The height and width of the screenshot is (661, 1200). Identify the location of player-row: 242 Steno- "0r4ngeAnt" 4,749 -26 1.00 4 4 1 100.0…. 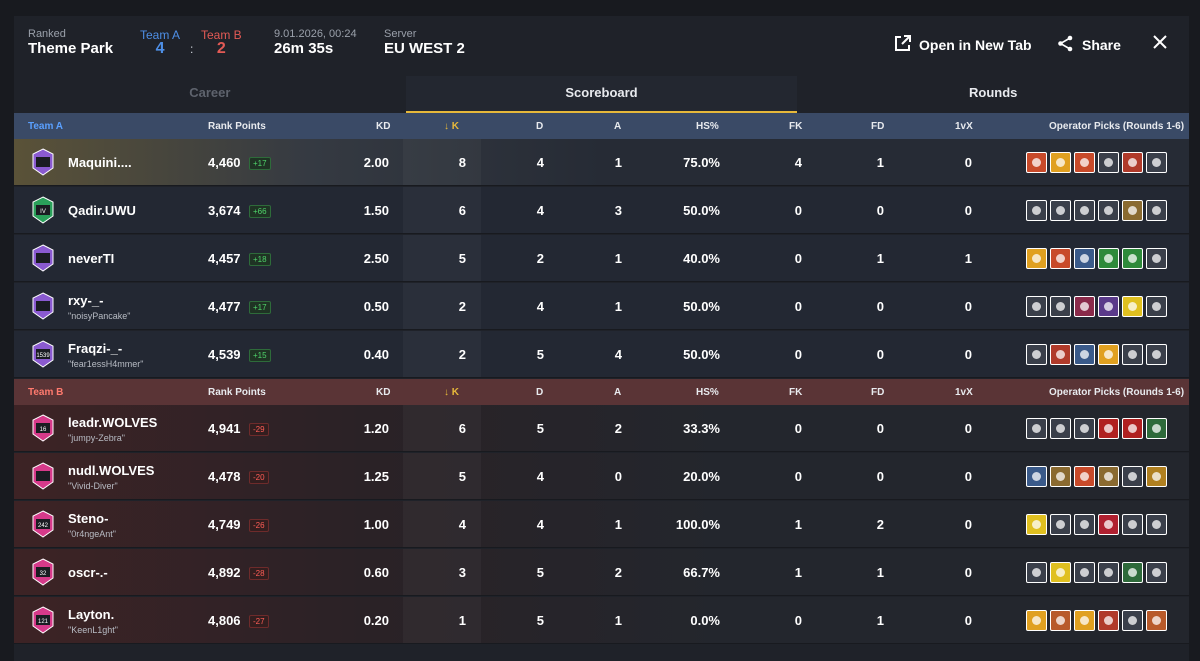
(601, 524).